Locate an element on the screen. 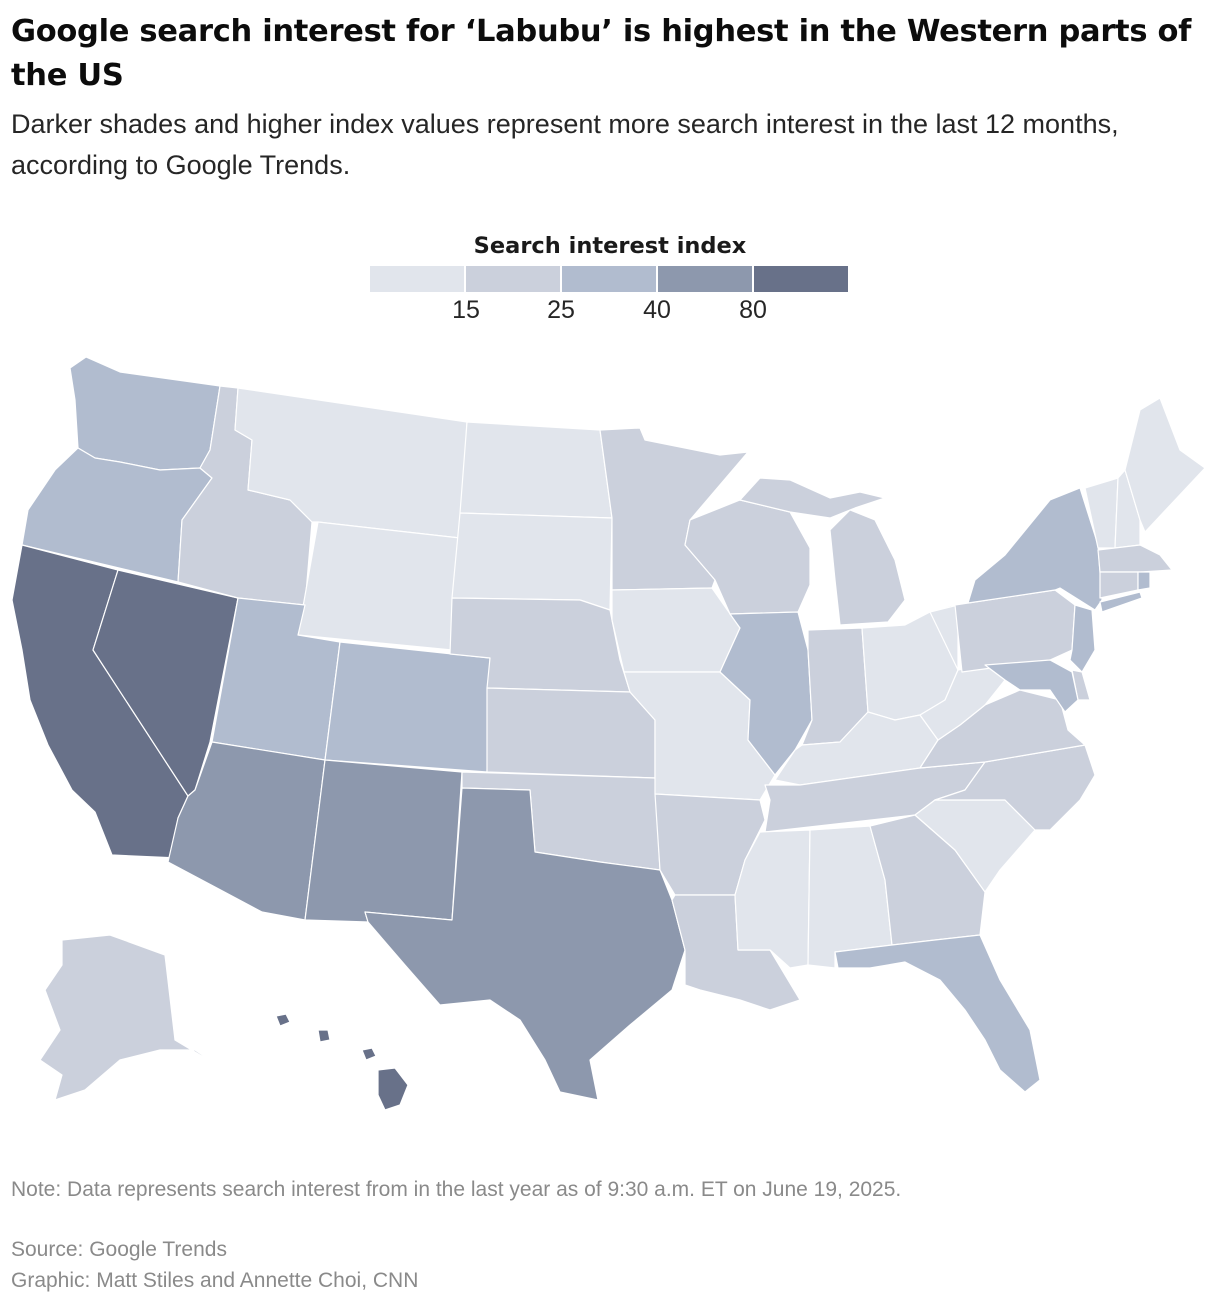  state-florida is located at coordinates (937, 1013).